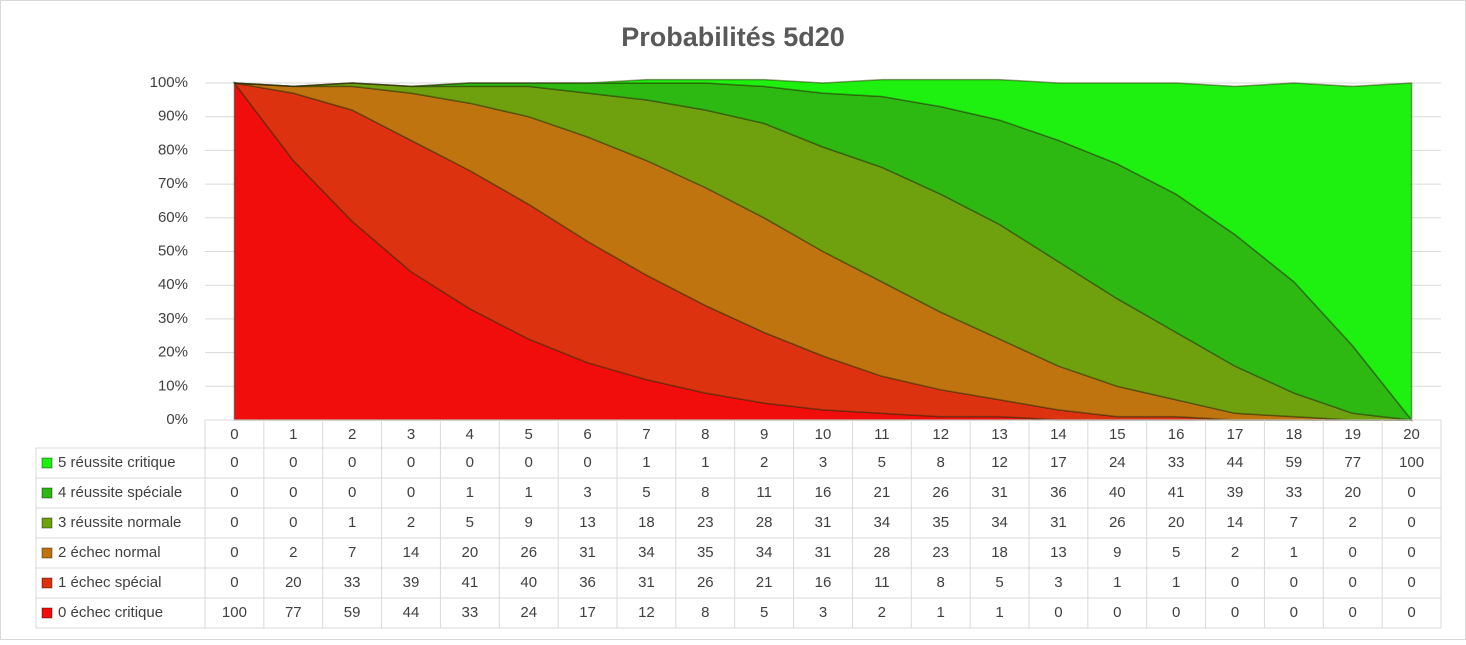 The image size is (1466, 645). Describe the element at coordinates (173, 217) in the screenshot. I see `y-tick-label: 60%` at that location.